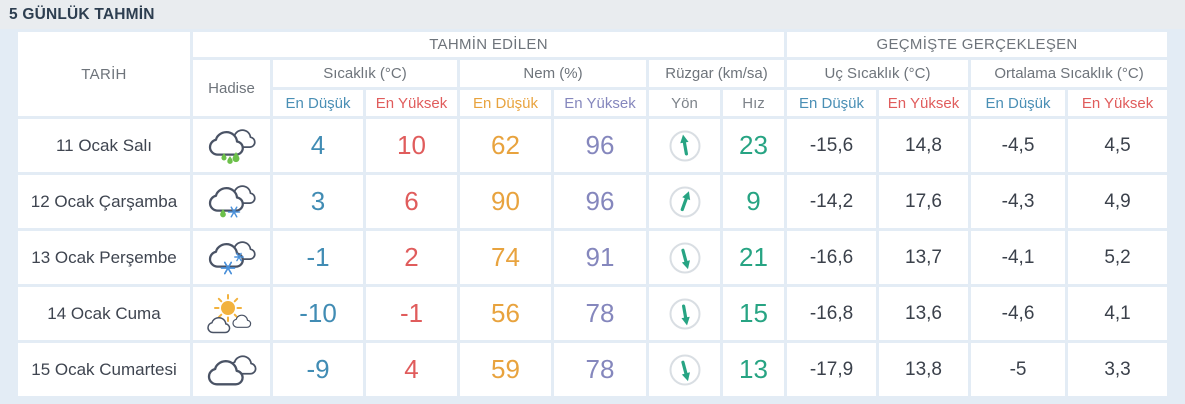 Image resolution: width=1185 pixels, height=404 pixels. I want to click on rain-snow-cloud-icon, so click(232, 200).